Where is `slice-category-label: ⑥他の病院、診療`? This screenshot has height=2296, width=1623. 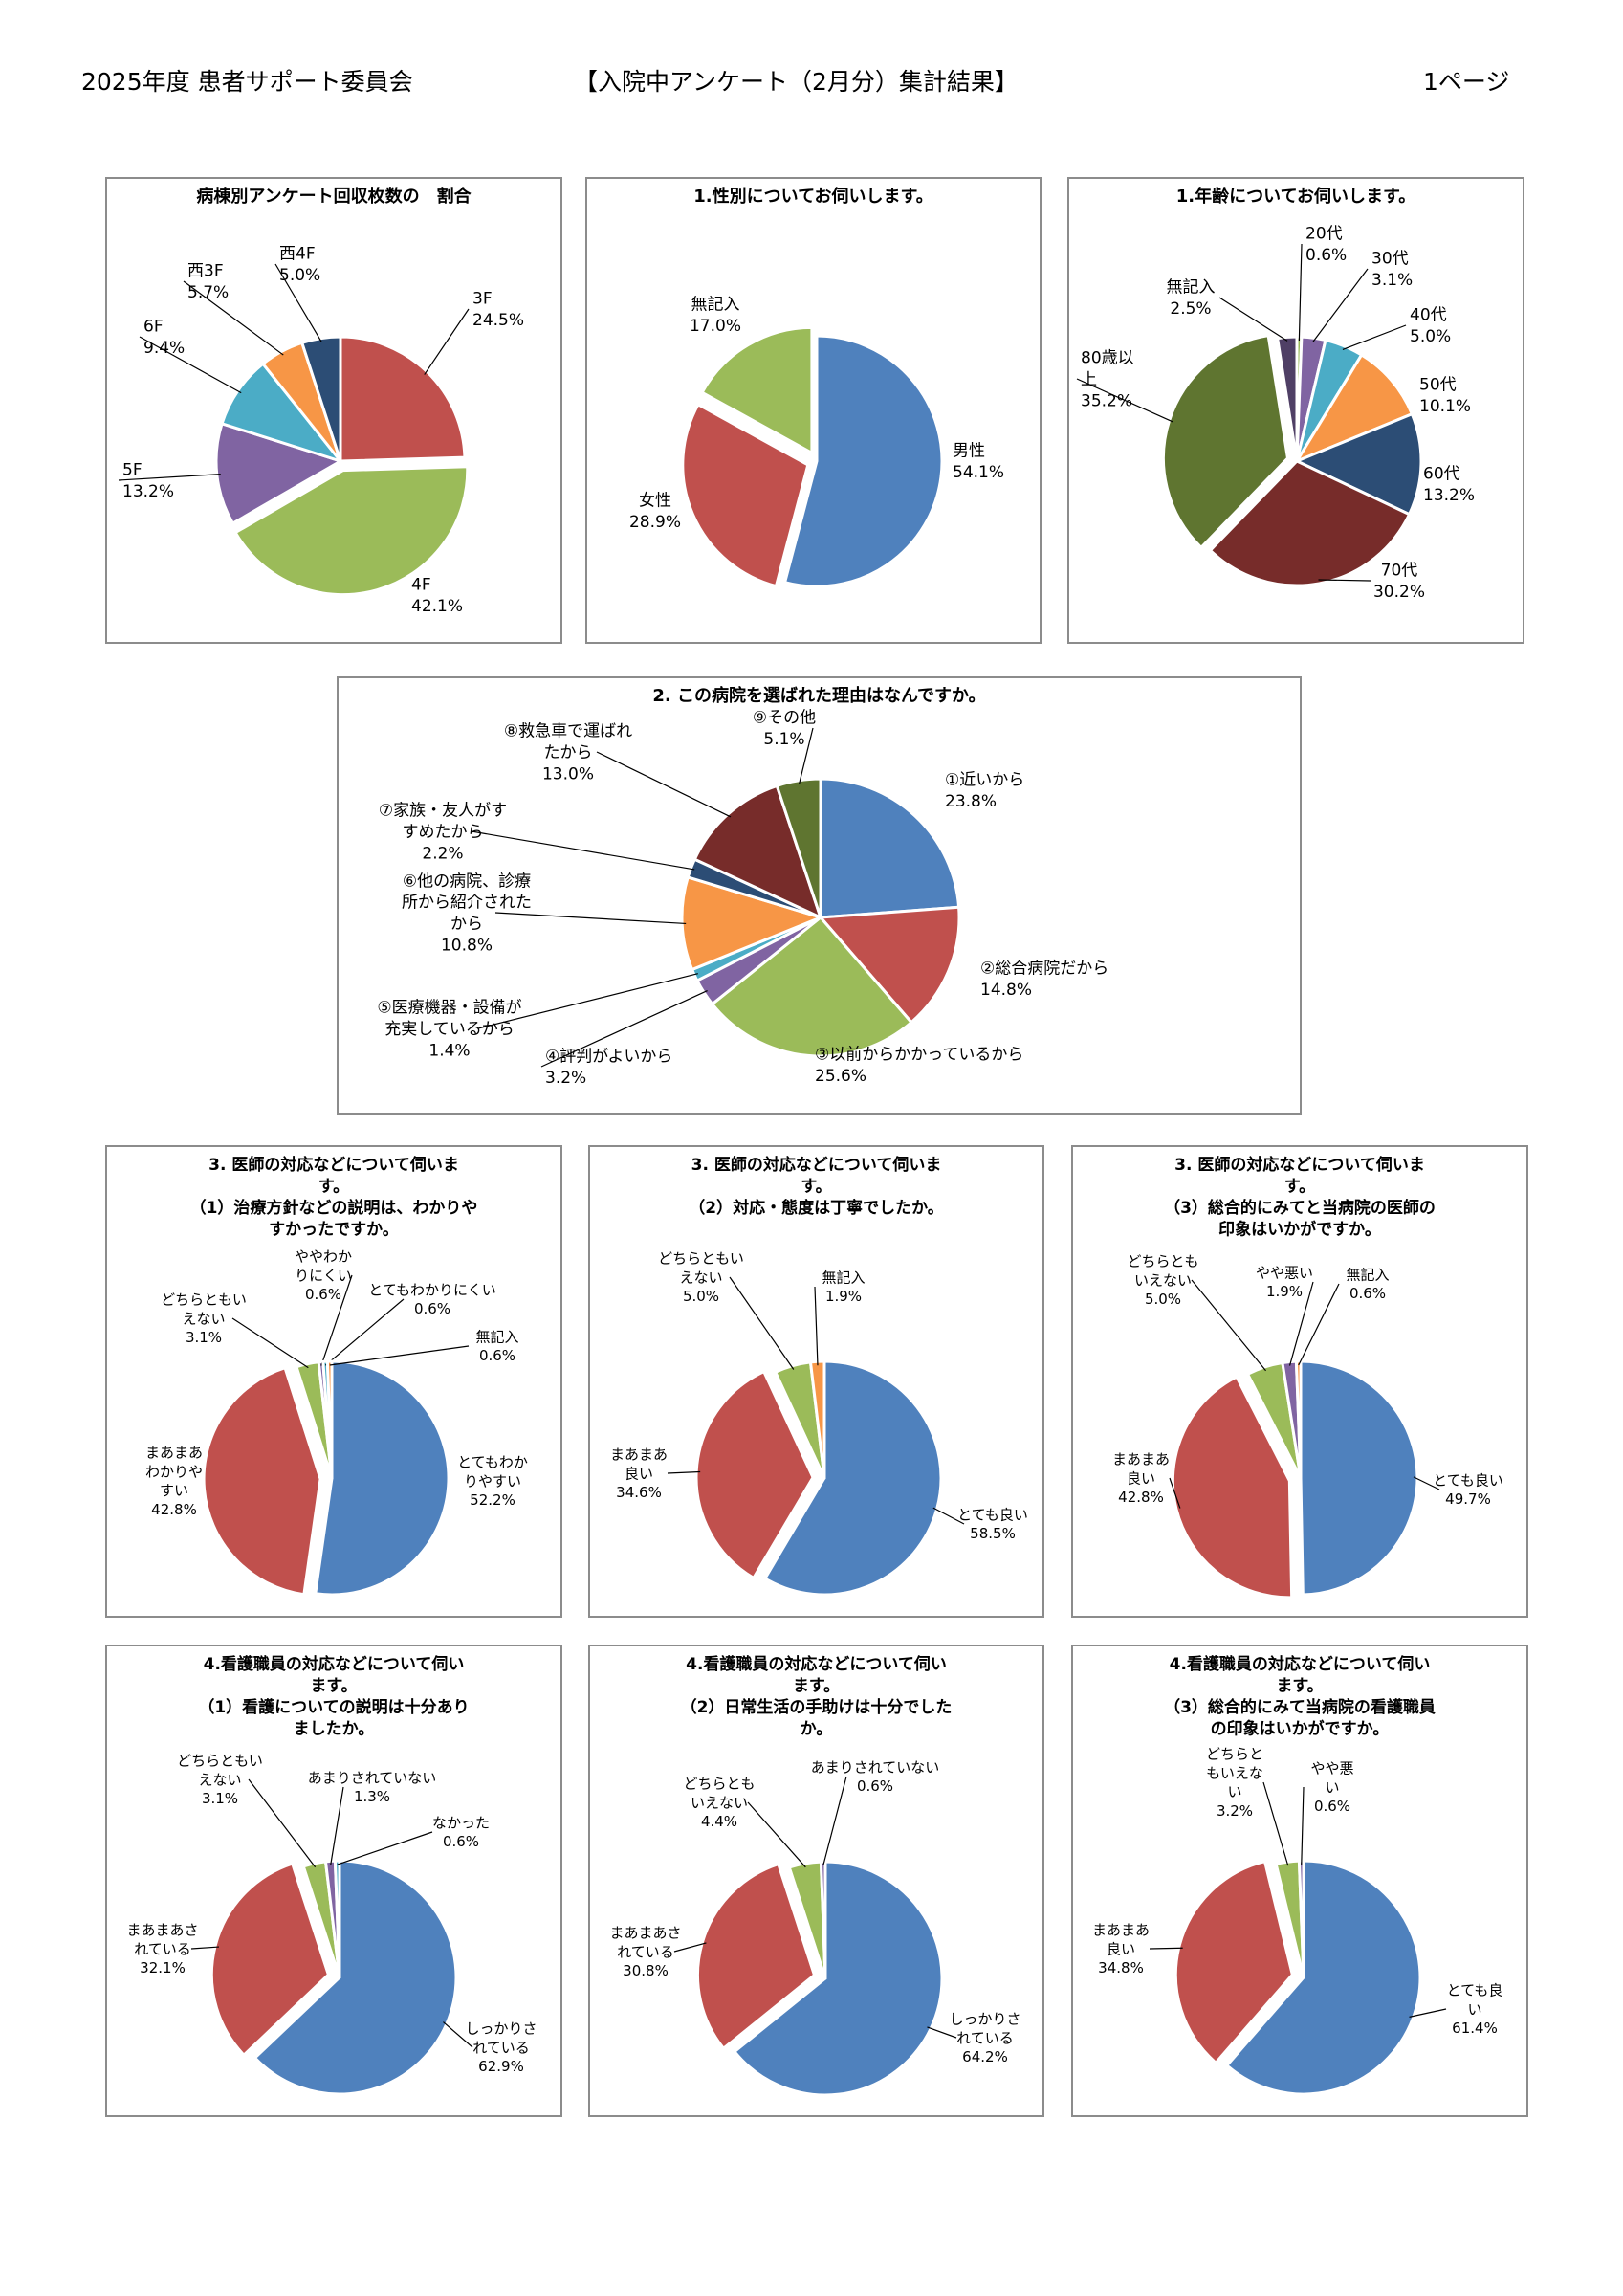
slice-category-label: ⑥他の病院、診療 is located at coordinates (467, 881).